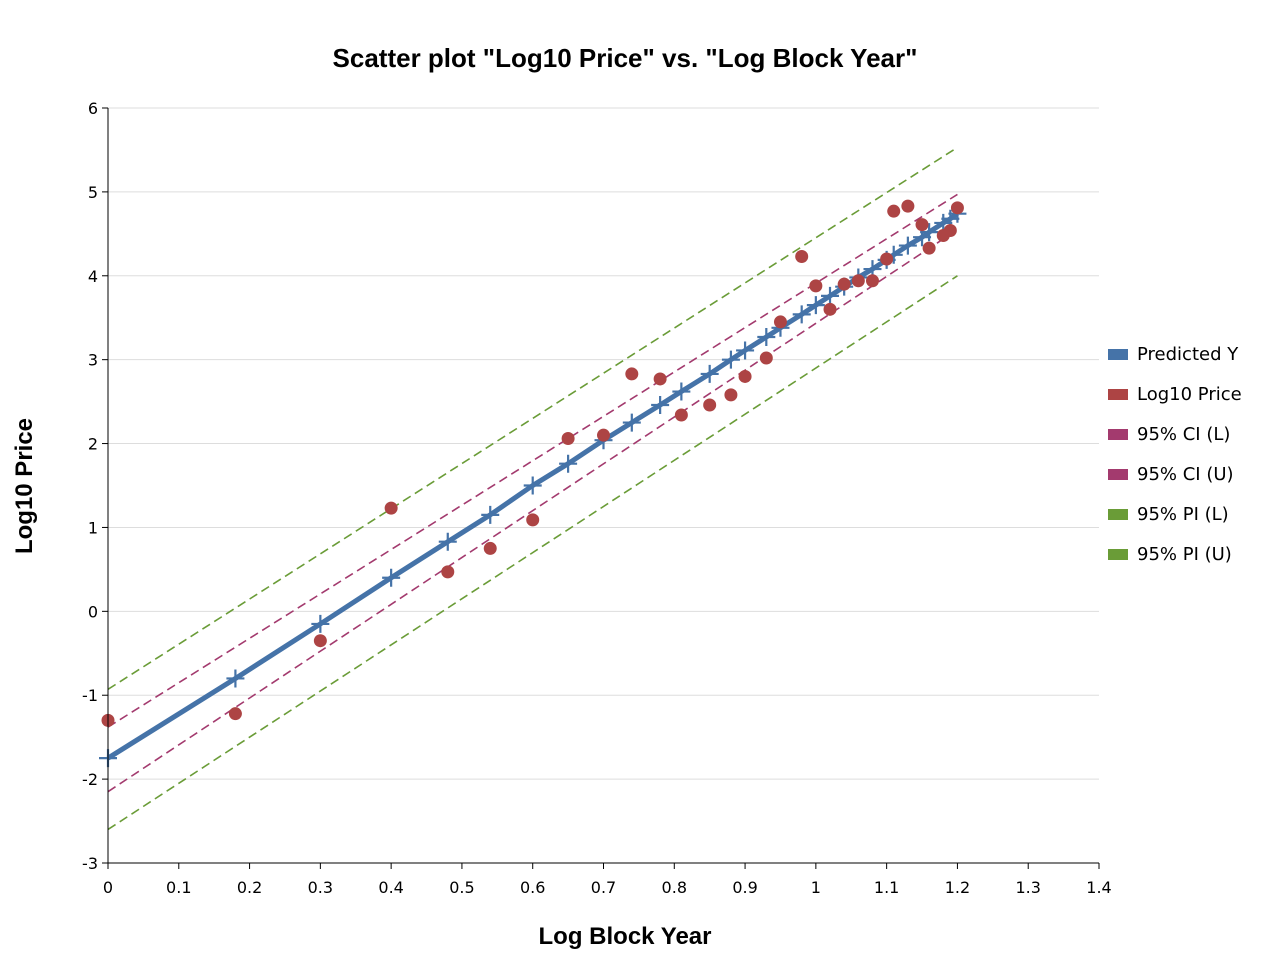 This screenshot has width=1264, height=974. I want to click on x-tick-label: 1.1, so click(886, 887).